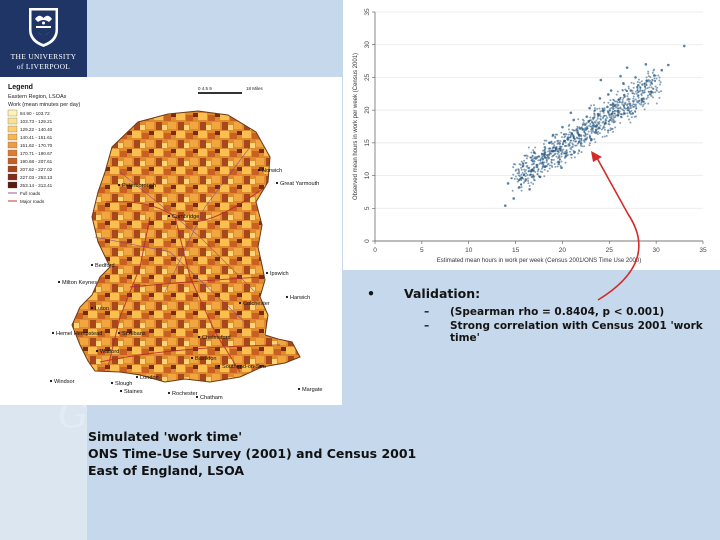  What do you see at coordinates (36, 153) in the screenshot?
I see `legend-class-label: 170.71 - 190.67` at bounding box center [36, 153].